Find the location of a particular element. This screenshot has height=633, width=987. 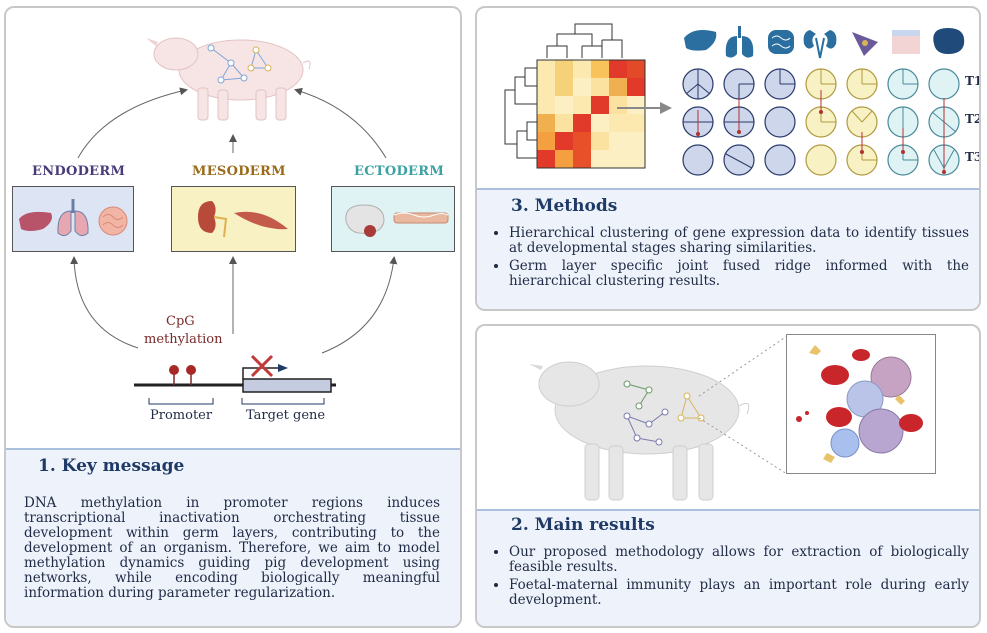

clustering-heatmap is located at coordinates (588, 96).